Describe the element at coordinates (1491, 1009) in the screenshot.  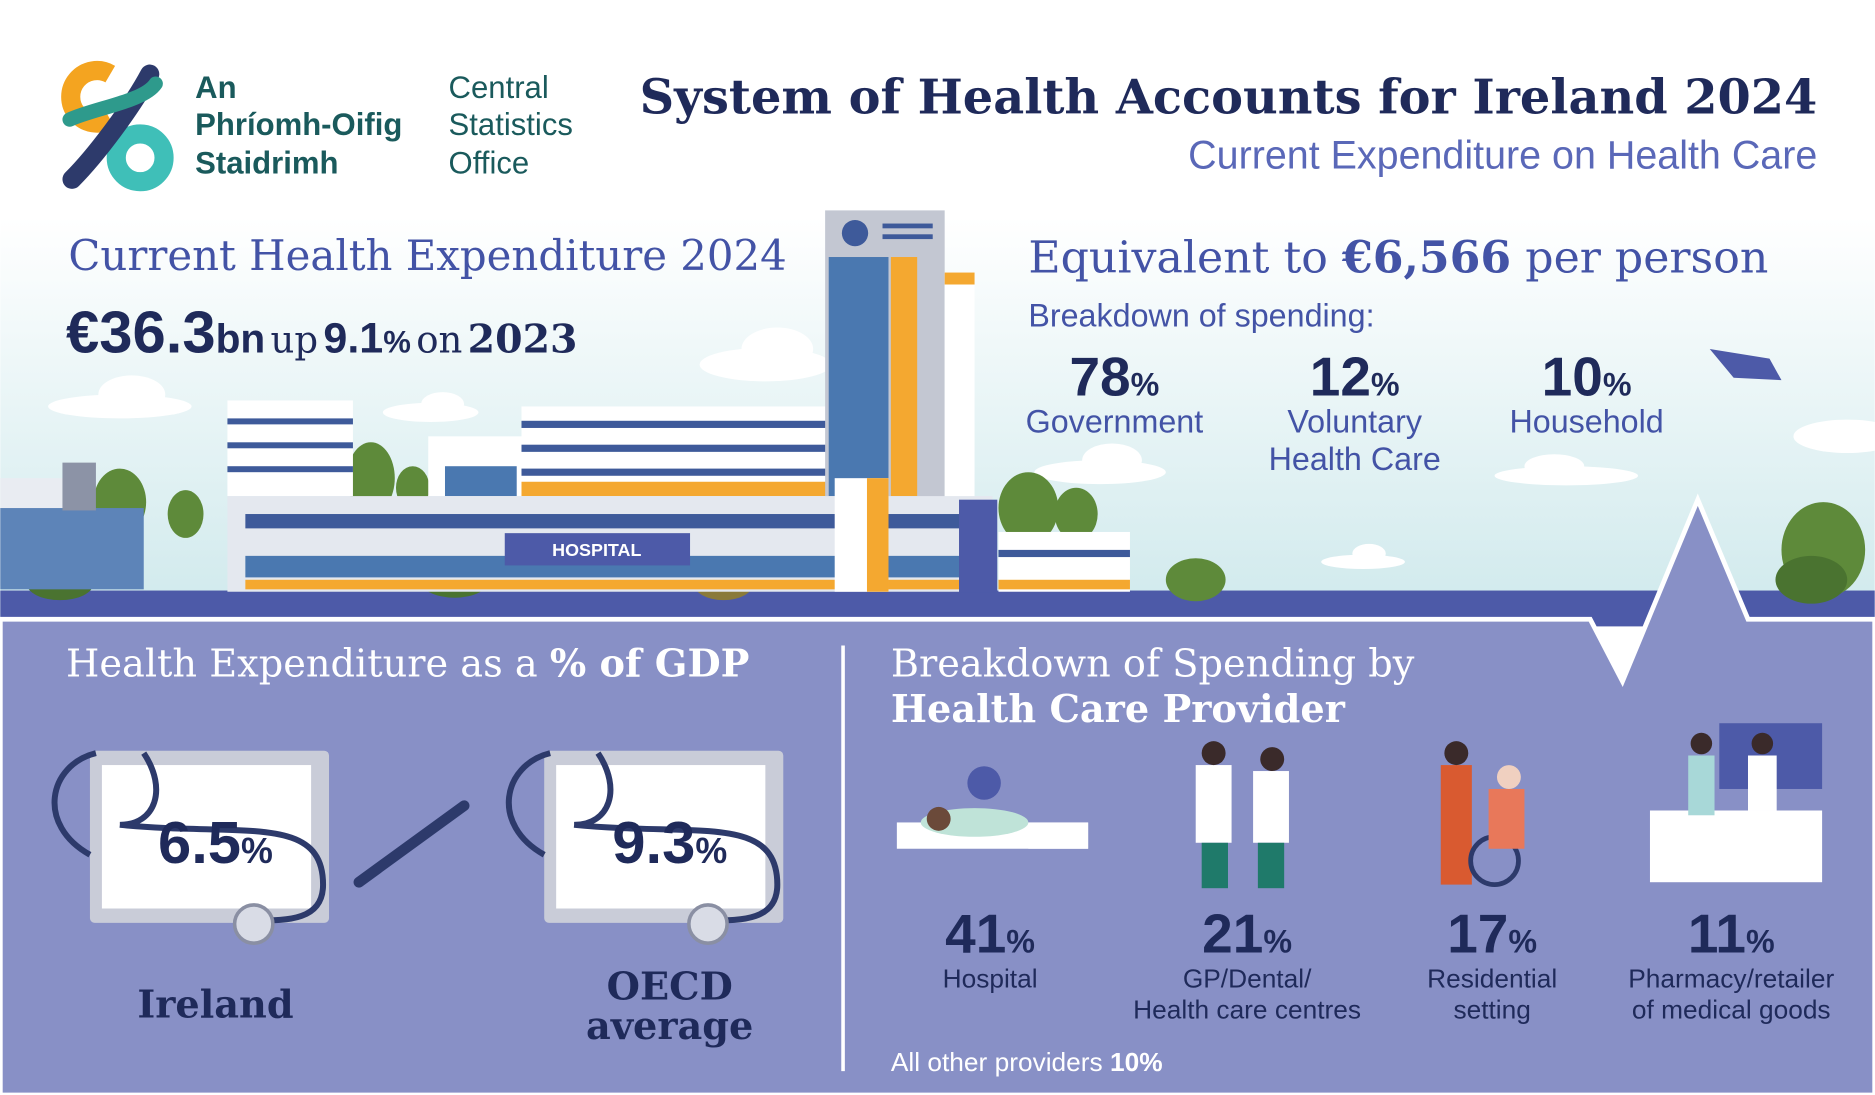
I see `stat-label: setting` at that location.